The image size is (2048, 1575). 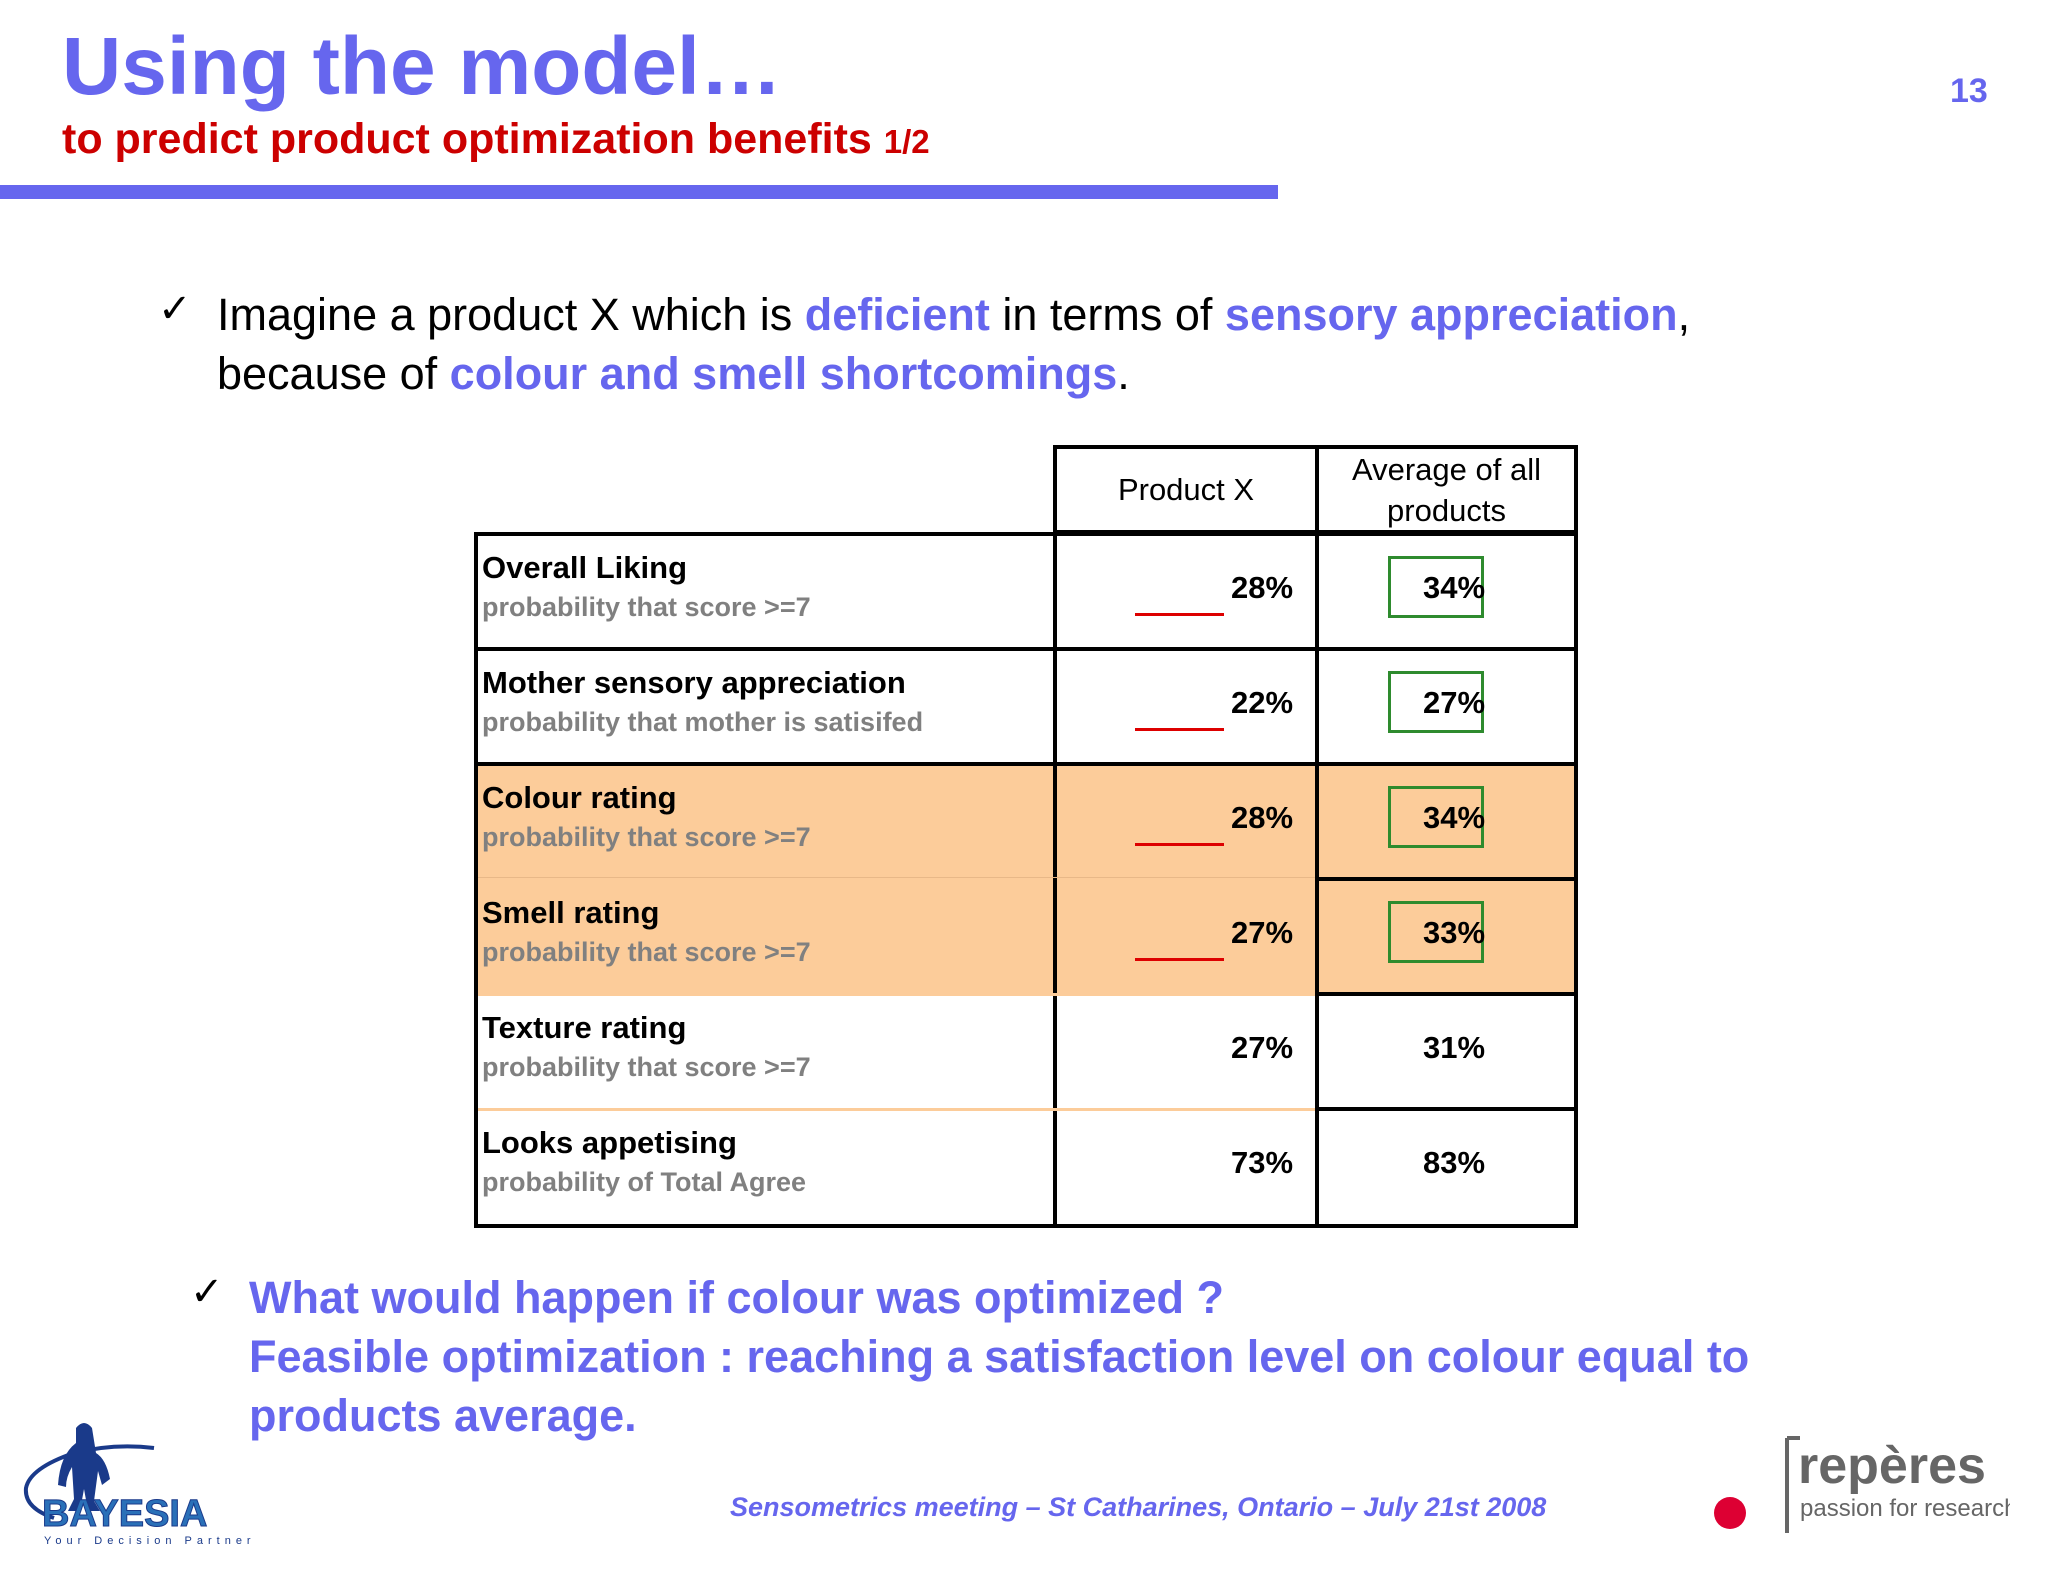 What do you see at coordinates (124, 1514) in the screenshot?
I see `bayesia-wordmark: BAYESIA` at bounding box center [124, 1514].